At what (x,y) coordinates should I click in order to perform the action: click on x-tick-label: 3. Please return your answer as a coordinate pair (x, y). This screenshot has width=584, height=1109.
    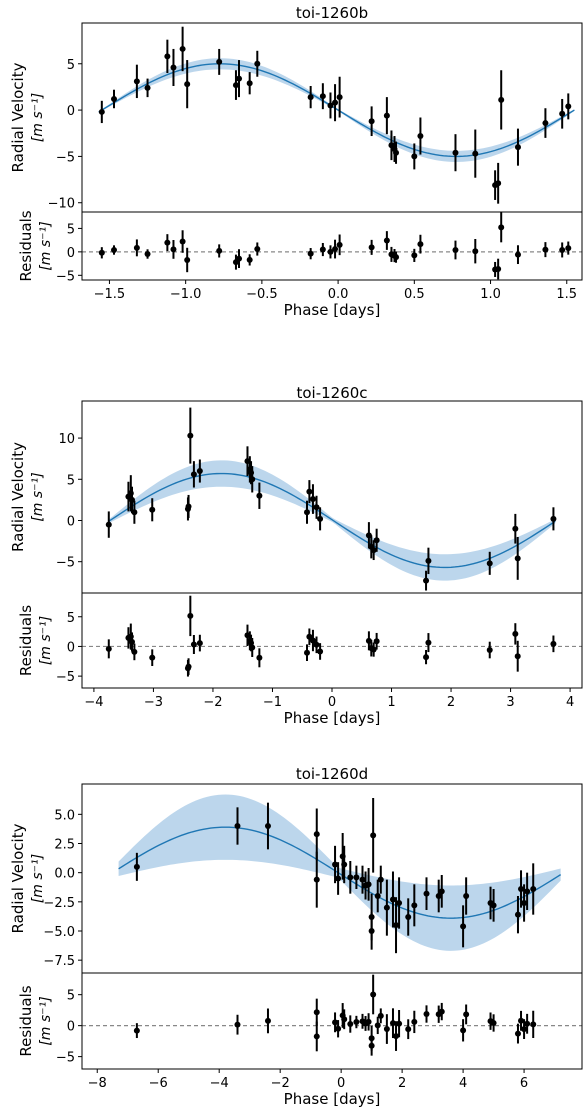
    Looking at the image, I should click on (510, 702).